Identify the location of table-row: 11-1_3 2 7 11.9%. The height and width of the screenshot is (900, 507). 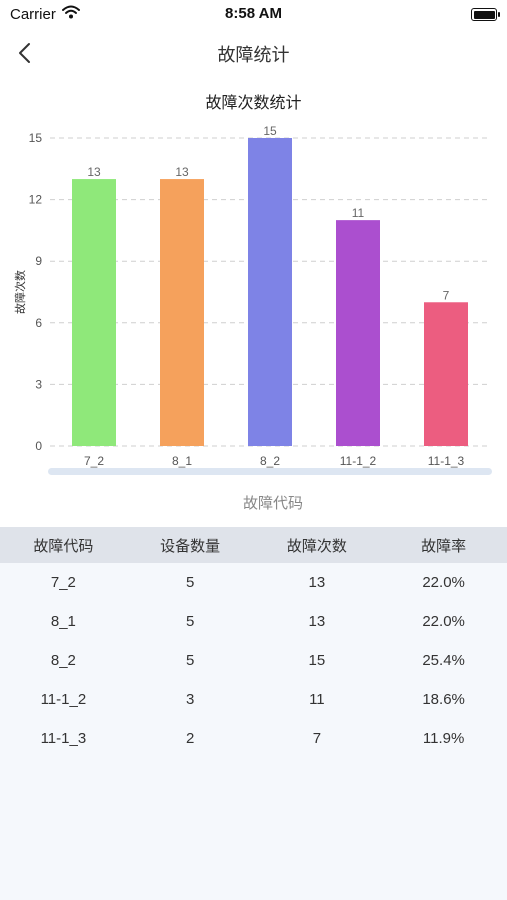
(253, 738).